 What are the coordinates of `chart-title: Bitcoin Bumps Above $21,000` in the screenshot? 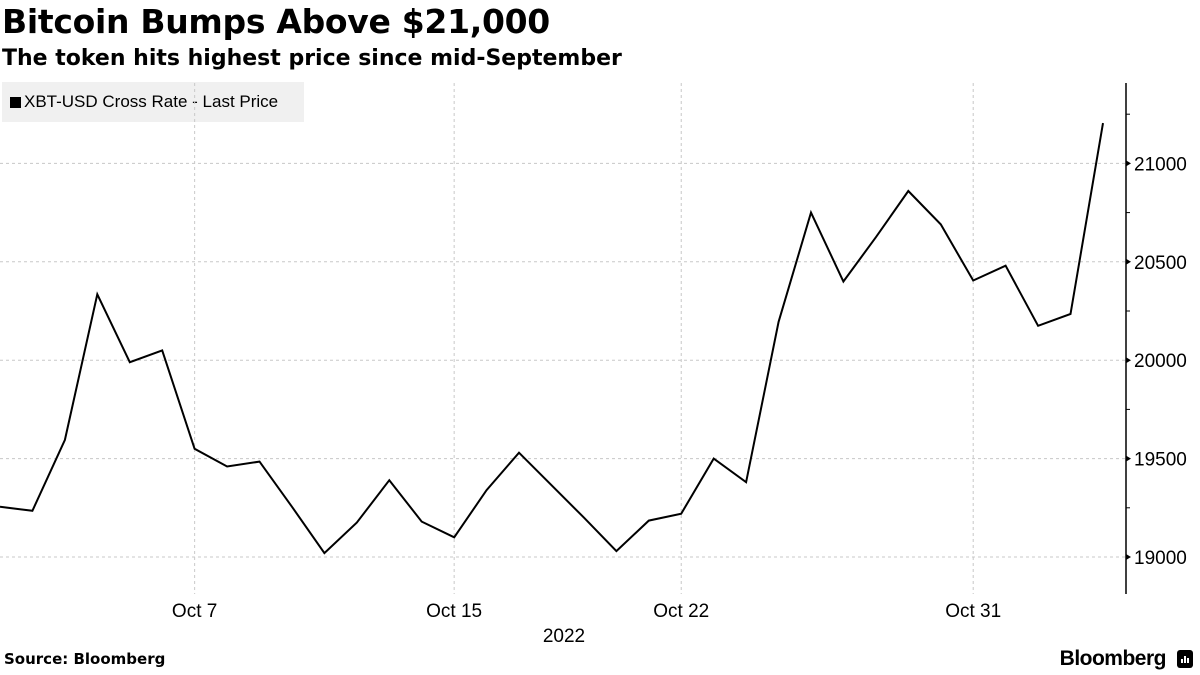 It's located at (276, 21).